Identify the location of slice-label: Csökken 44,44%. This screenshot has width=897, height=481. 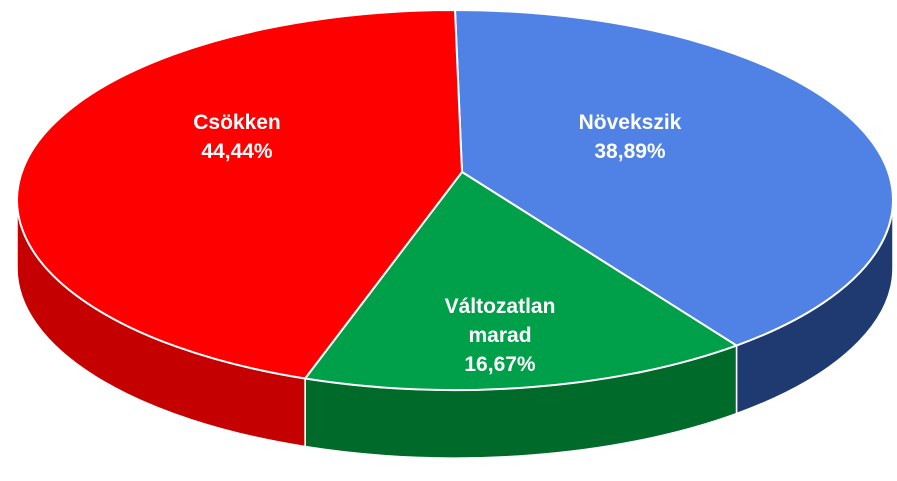
(237, 137).